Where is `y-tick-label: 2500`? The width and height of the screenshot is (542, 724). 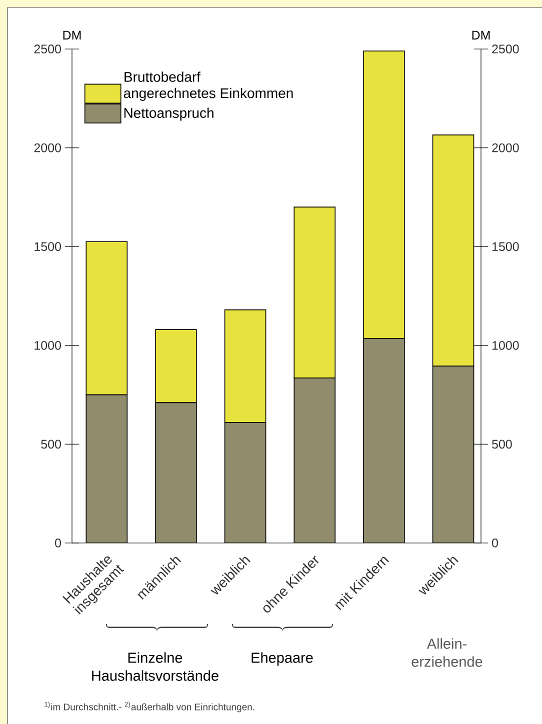
y-tick-label: 2500 is located at coordinates (47, 49).